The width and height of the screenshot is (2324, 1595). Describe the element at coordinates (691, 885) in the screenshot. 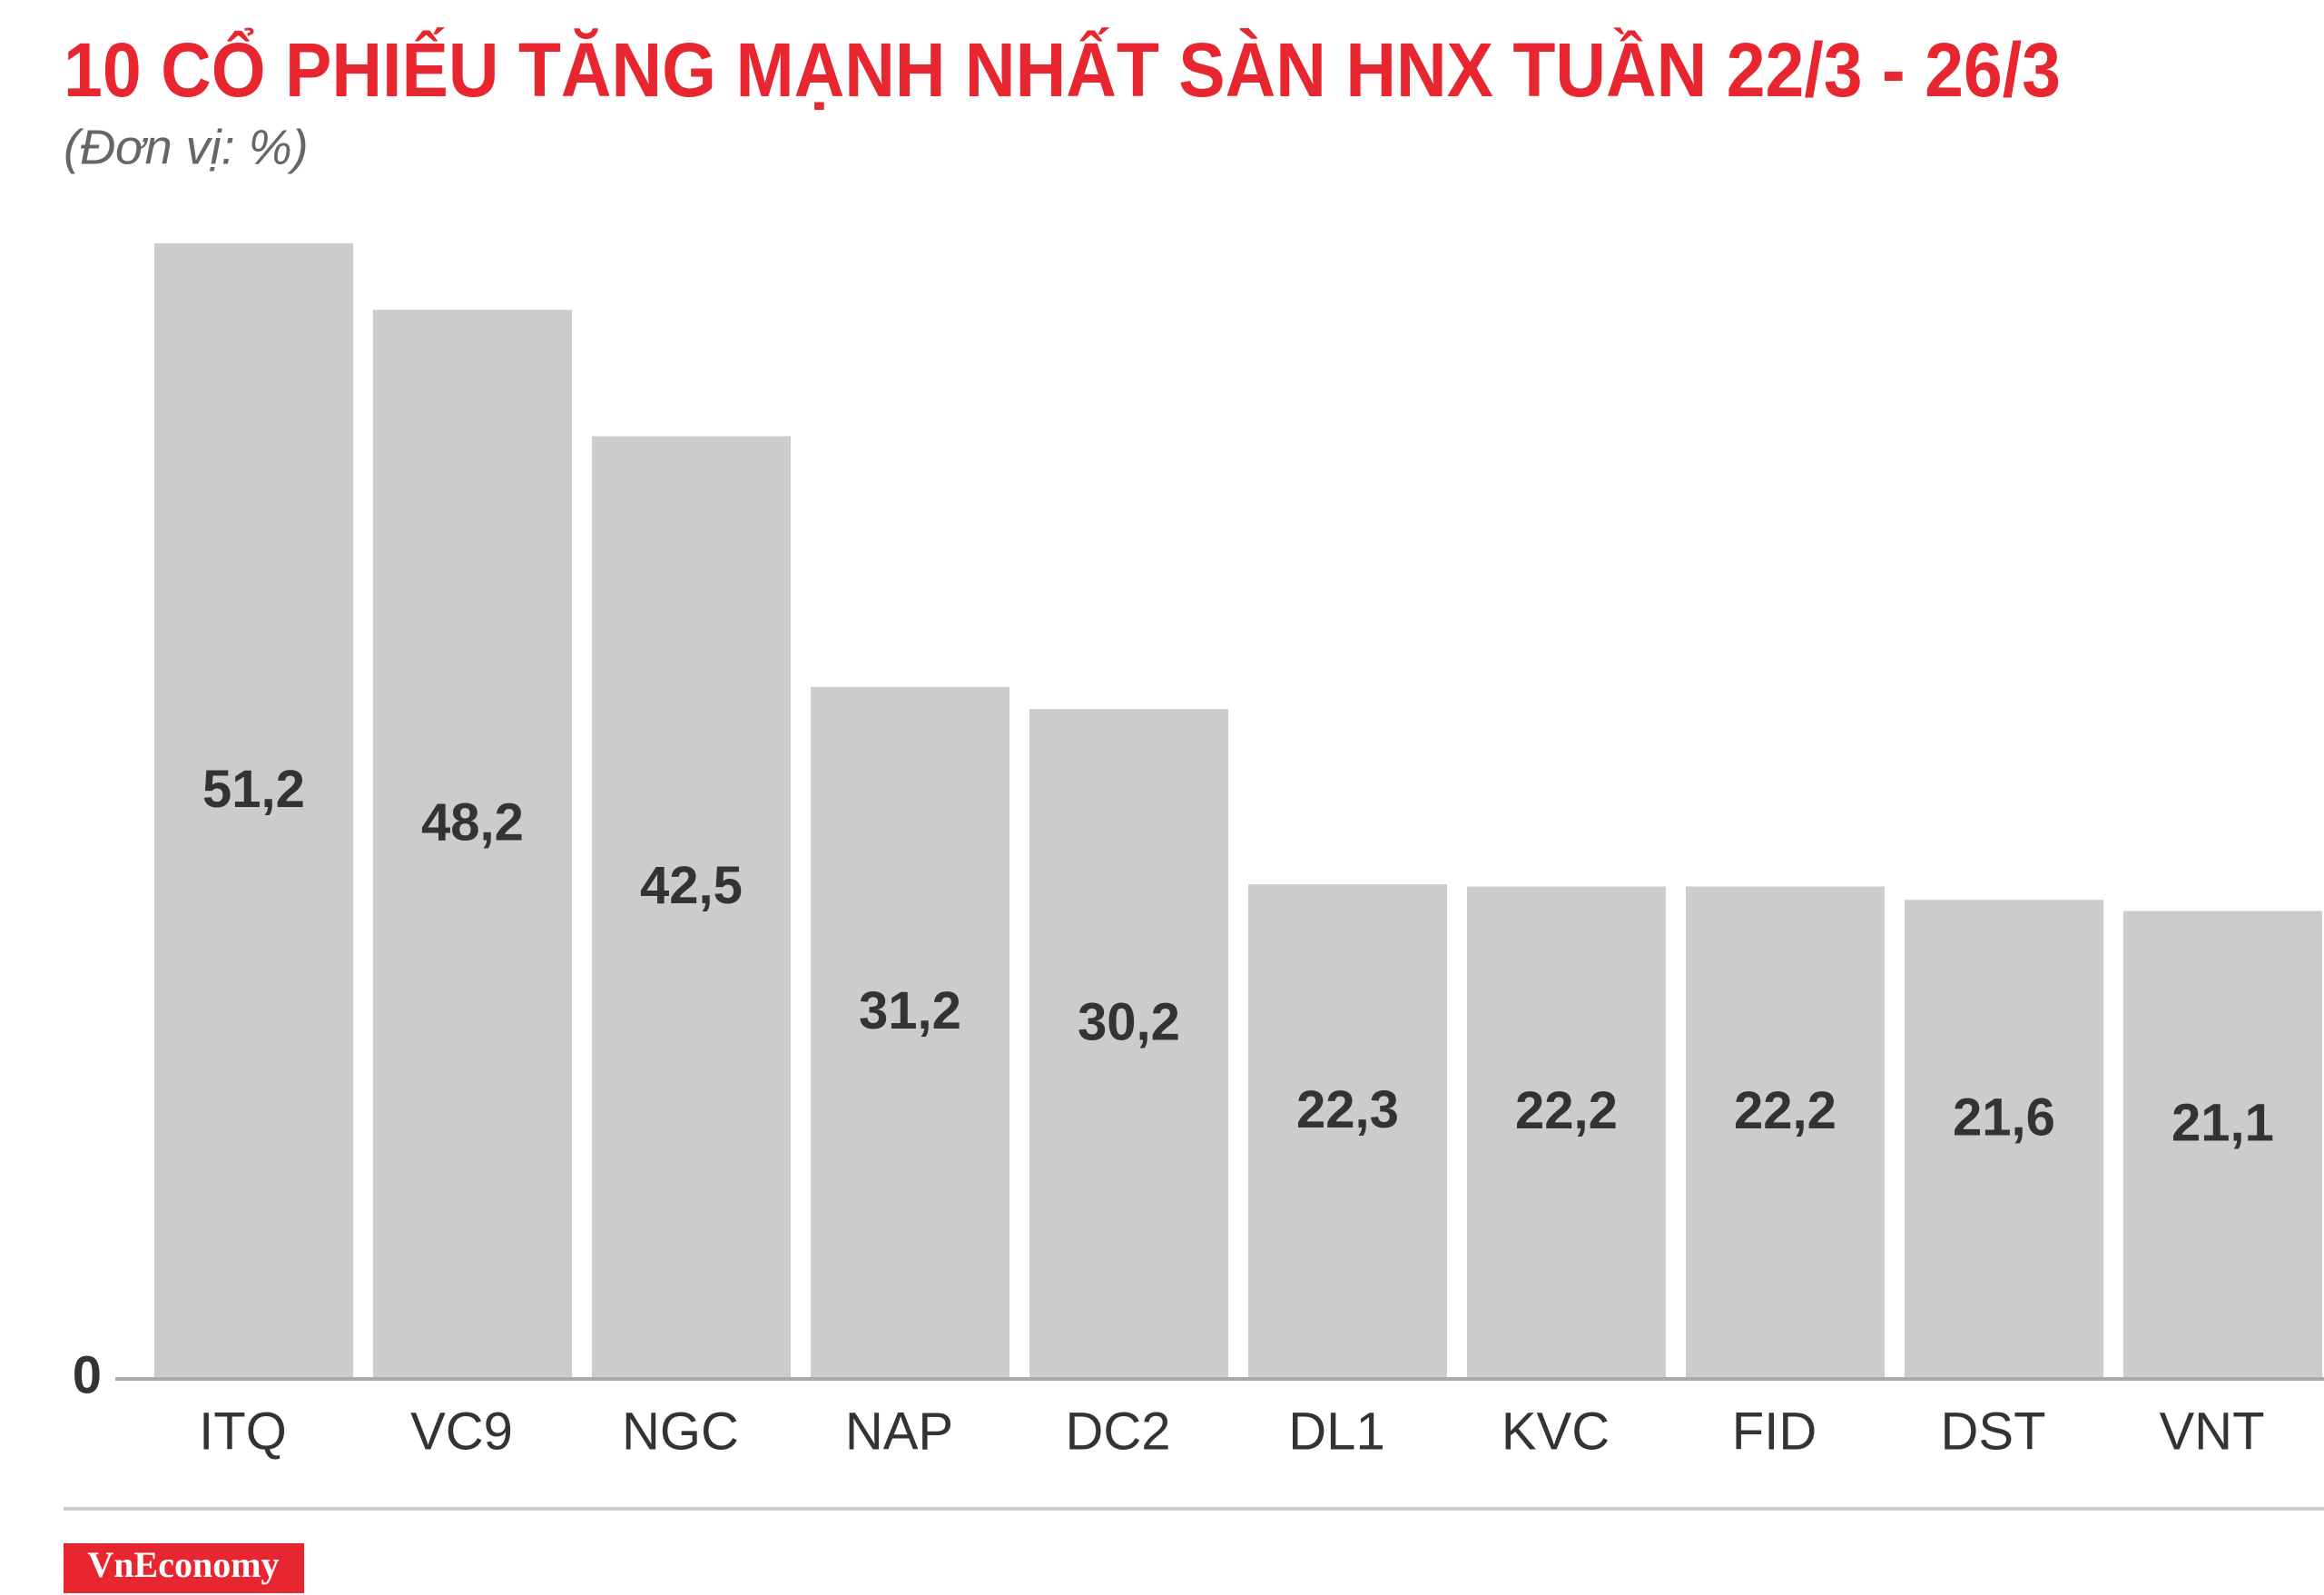

I see `value-label: 42,5` at that location.